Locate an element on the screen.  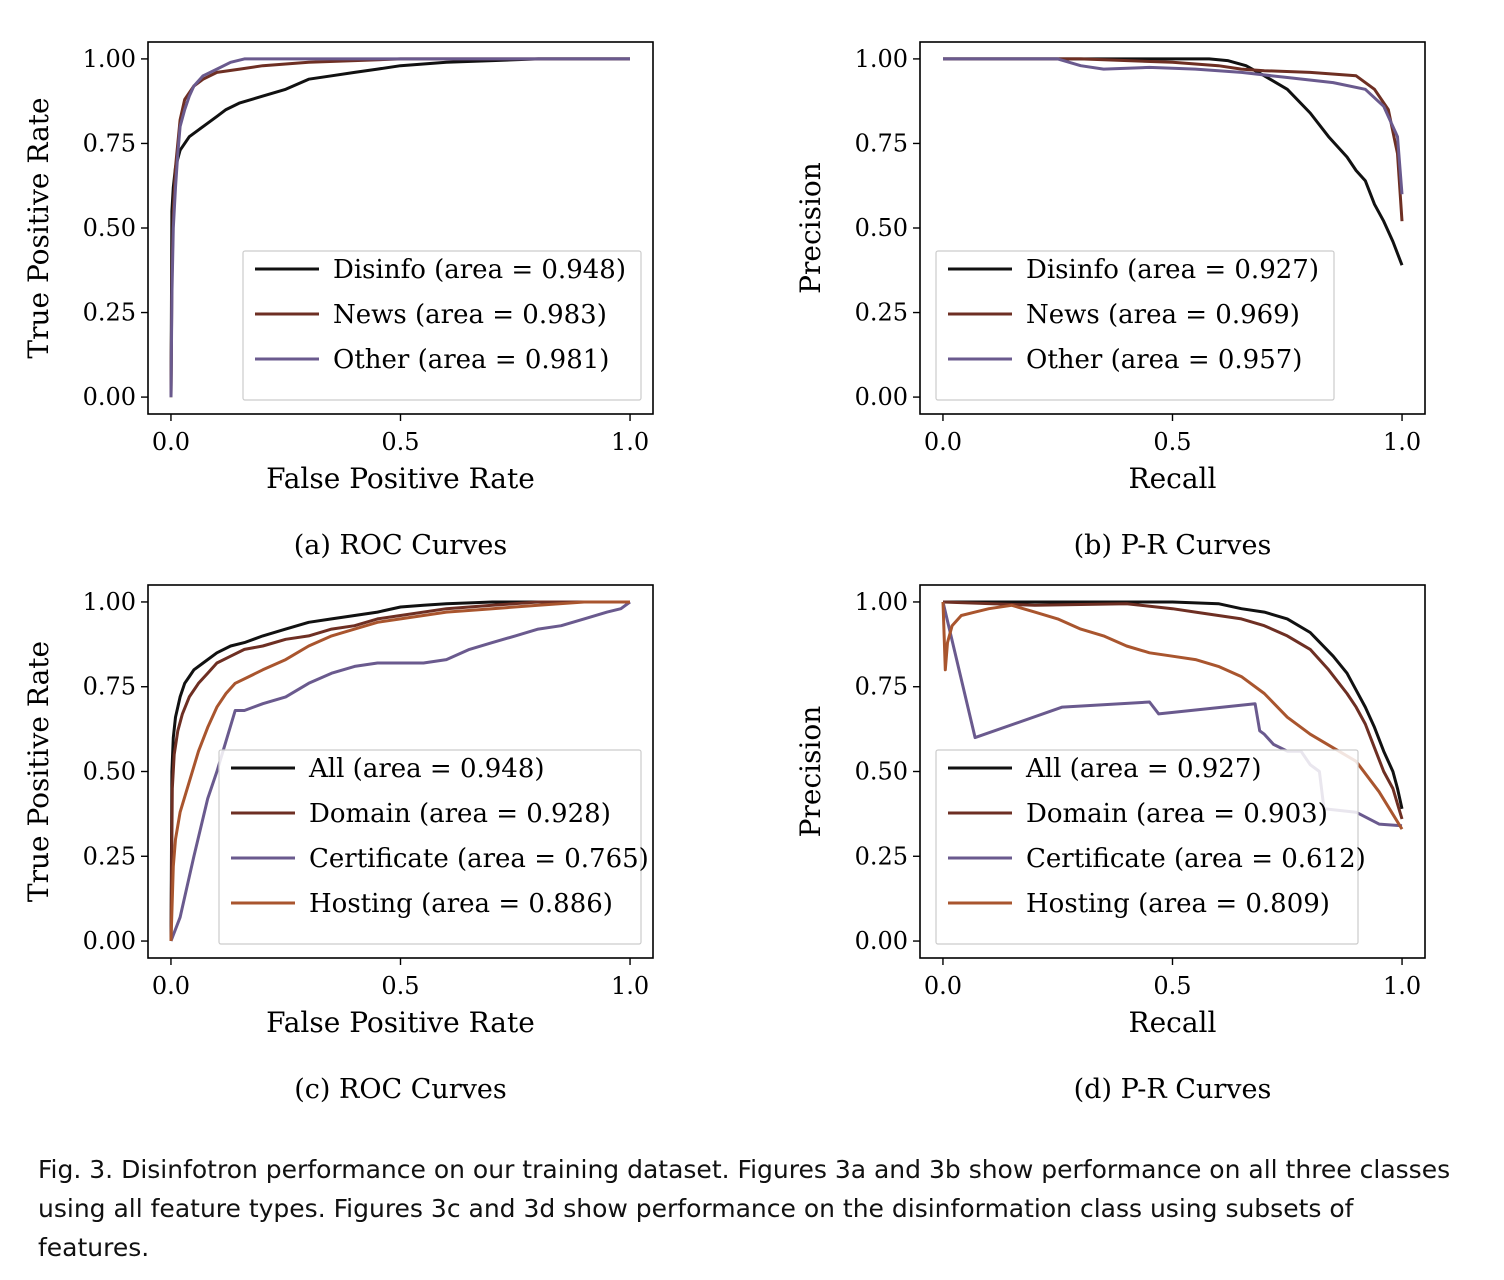
legend-entry: Hosting (area = 0.809) is located at coordinates (1178, 904).